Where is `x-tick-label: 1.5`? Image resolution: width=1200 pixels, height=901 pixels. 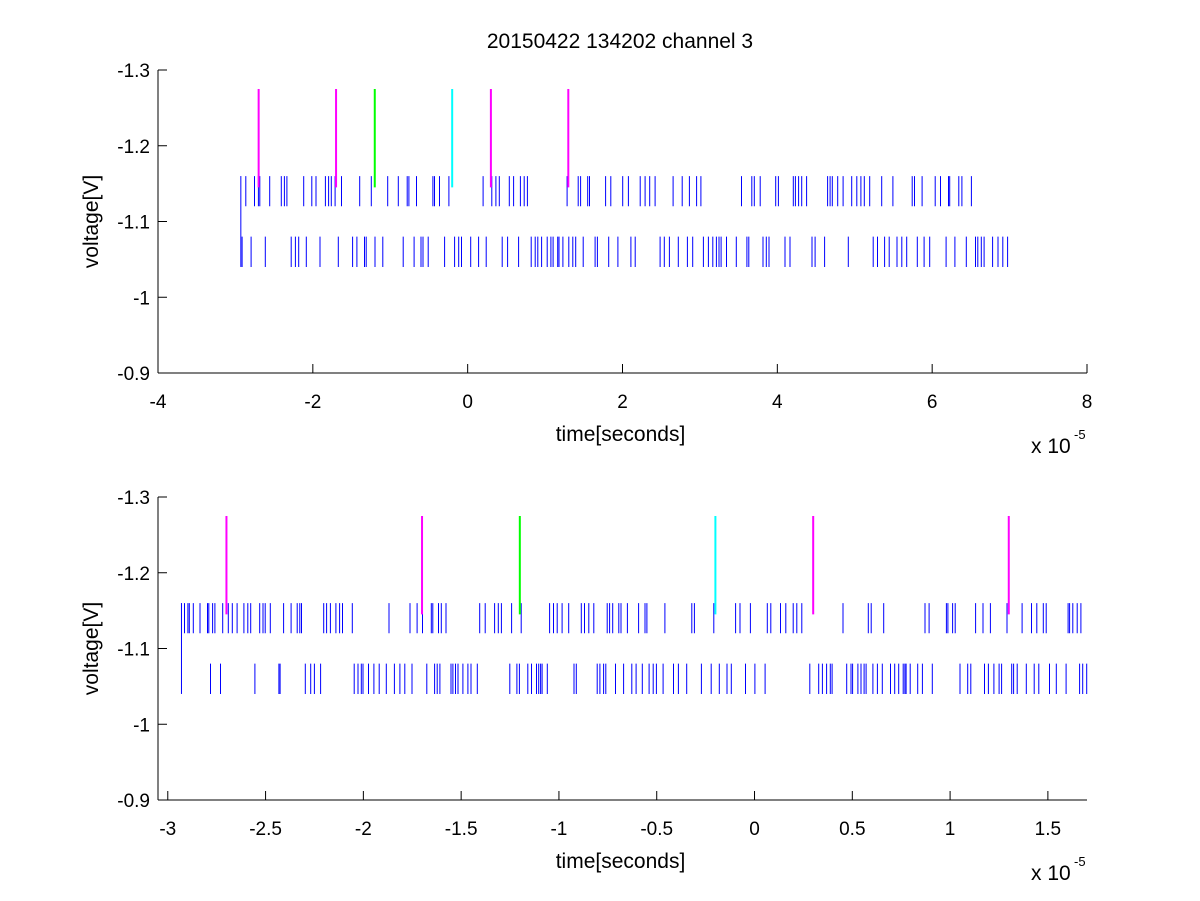
x-tick-label: 1.5 is located at coordinates (1048, 829).